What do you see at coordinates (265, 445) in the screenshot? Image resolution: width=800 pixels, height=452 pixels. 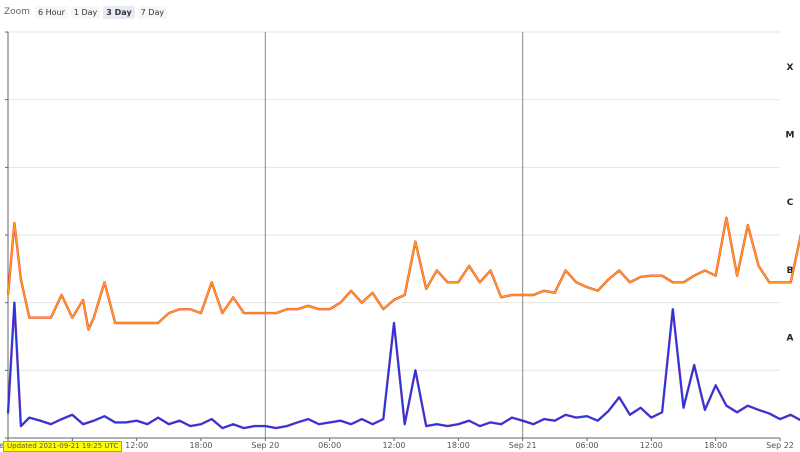 I see `x-tick-label: Sep 20` at bounding box center [265, 445].